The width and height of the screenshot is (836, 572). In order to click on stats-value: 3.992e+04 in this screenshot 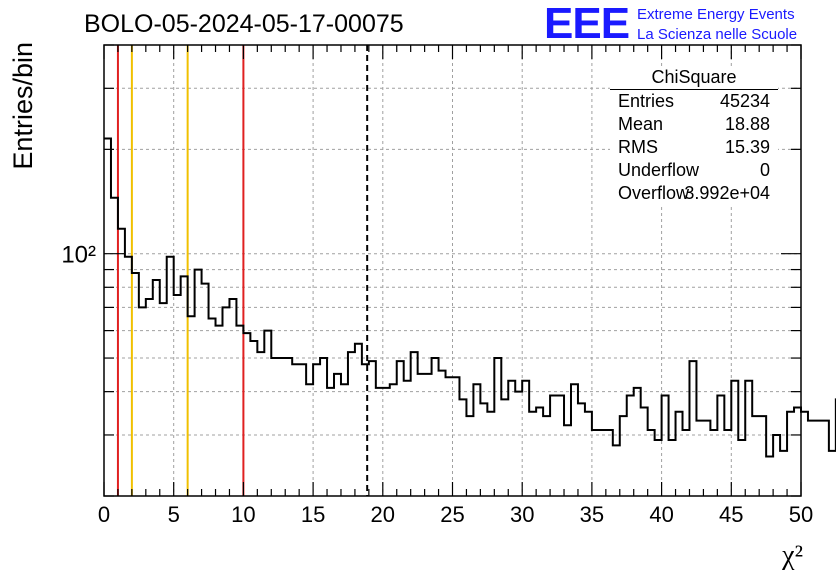, I will do `click(727, 193)`.